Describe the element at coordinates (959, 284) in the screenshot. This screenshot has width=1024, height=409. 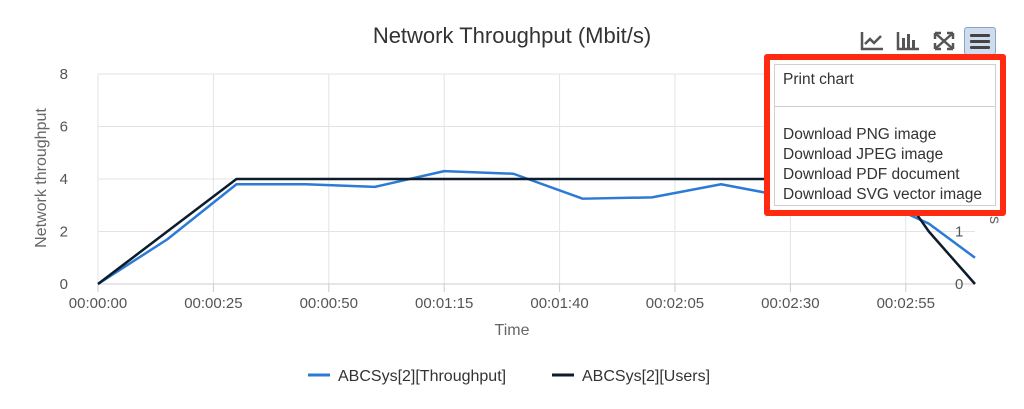
I see `y2-tick-label: 0` at that location.